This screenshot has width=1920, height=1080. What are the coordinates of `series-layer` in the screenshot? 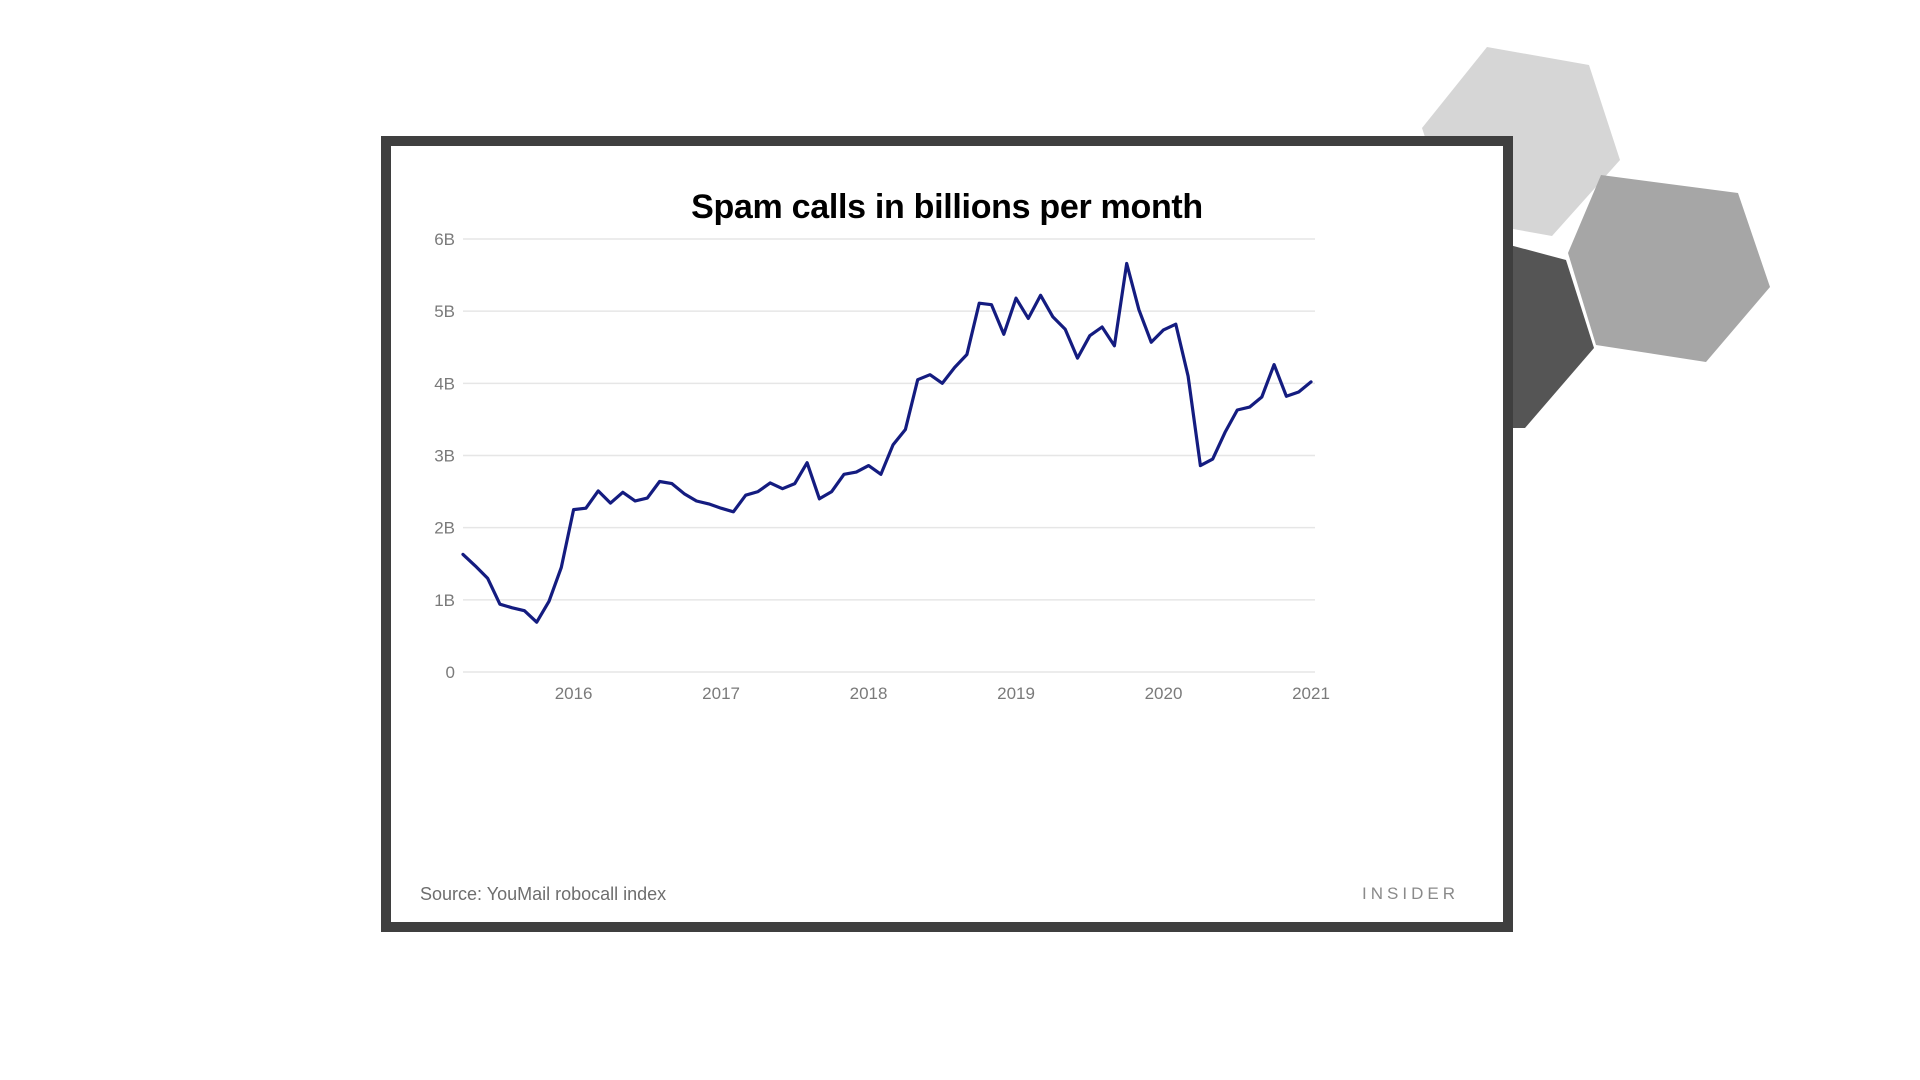 It's located at (887, 442).